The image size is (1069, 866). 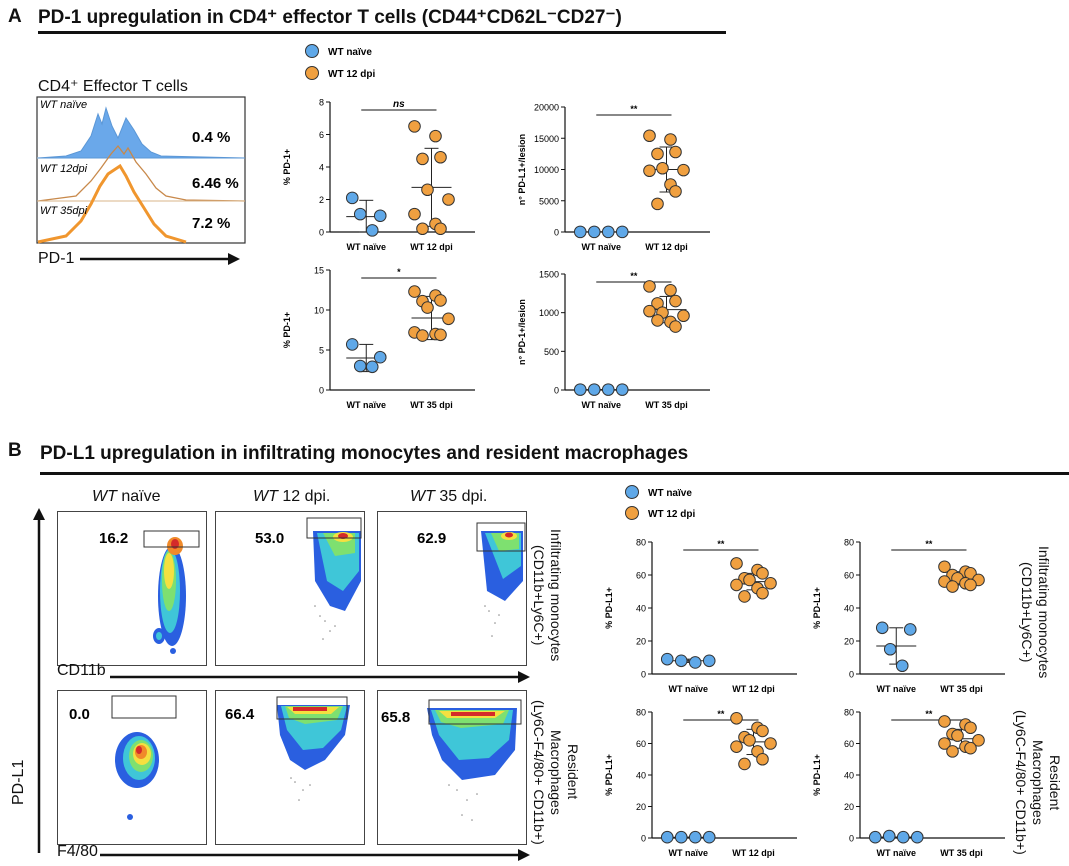 I want to click on y-tick-label: 15, so click(x=319, y=271).